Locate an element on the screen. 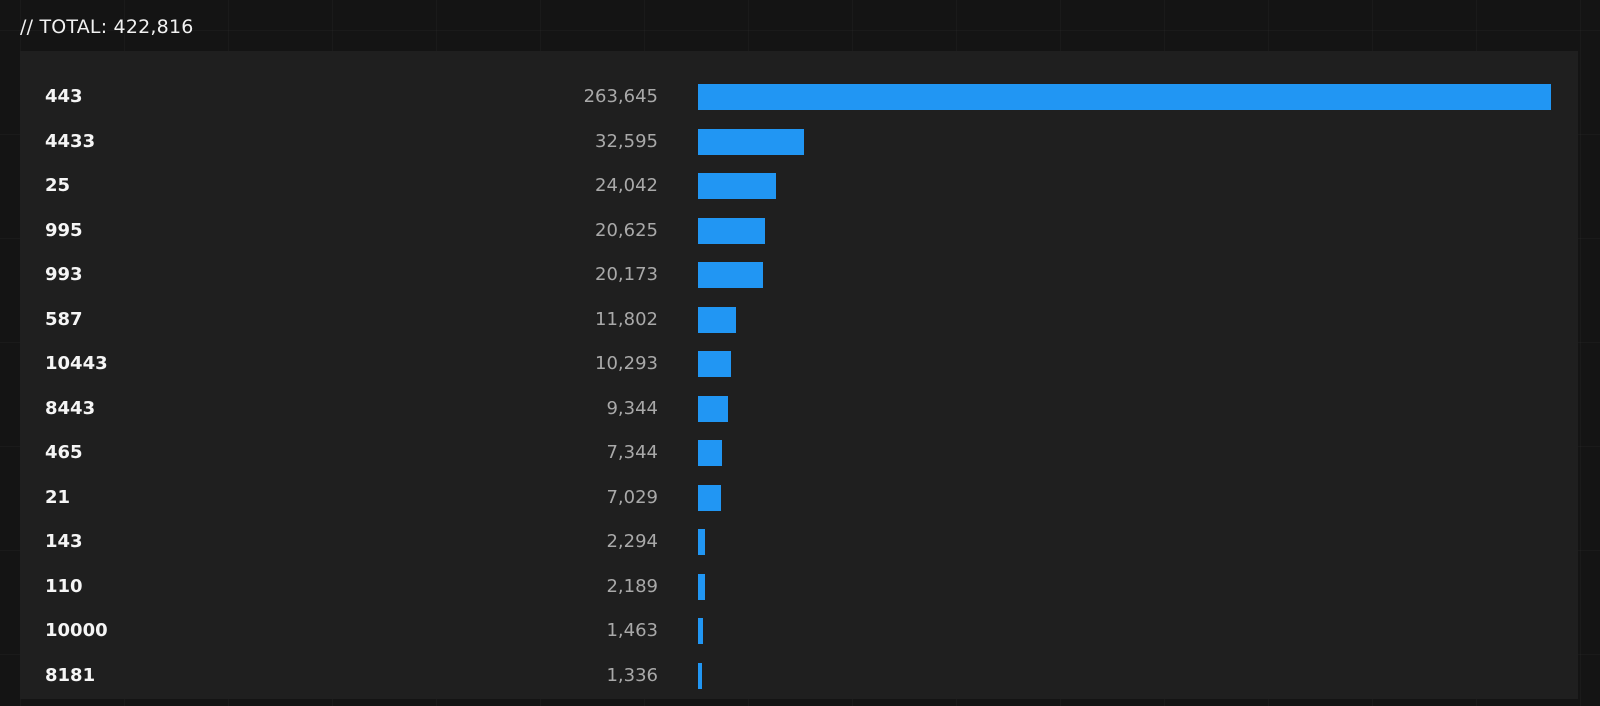 The image size is (1600, 706). category-label: 587 is located at coordinates (64, 319).